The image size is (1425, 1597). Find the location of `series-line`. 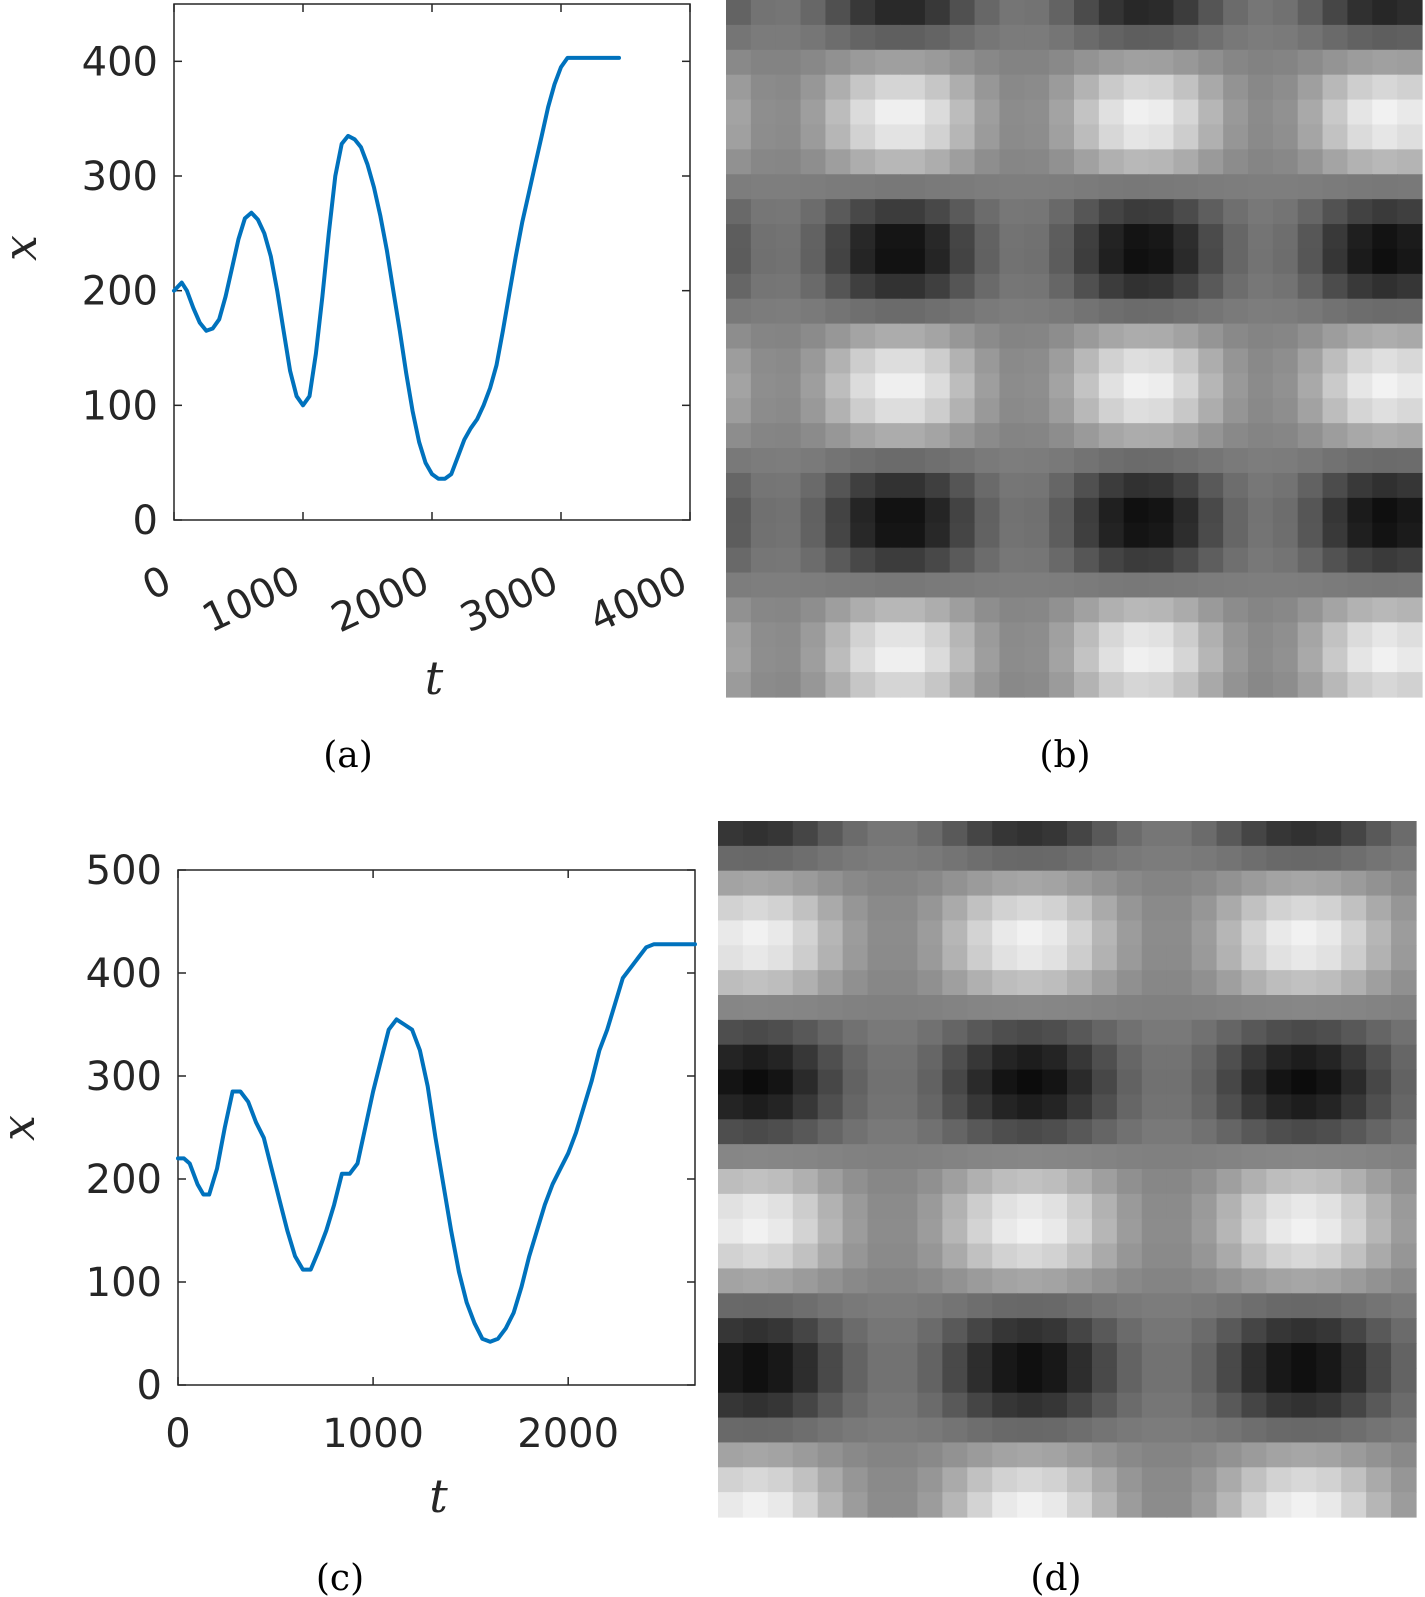

series-line is located at coordinates (396, 268).